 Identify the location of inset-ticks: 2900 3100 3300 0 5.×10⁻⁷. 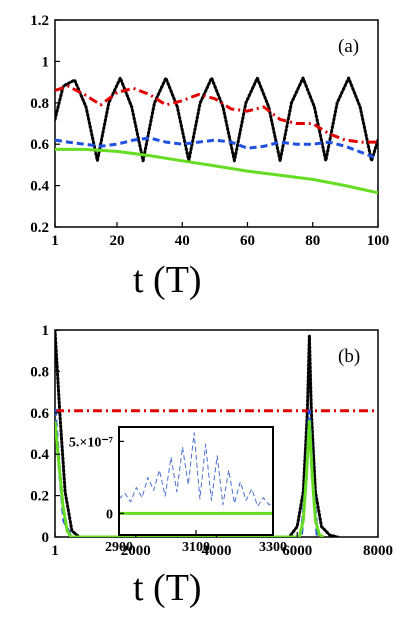
(178, 495).